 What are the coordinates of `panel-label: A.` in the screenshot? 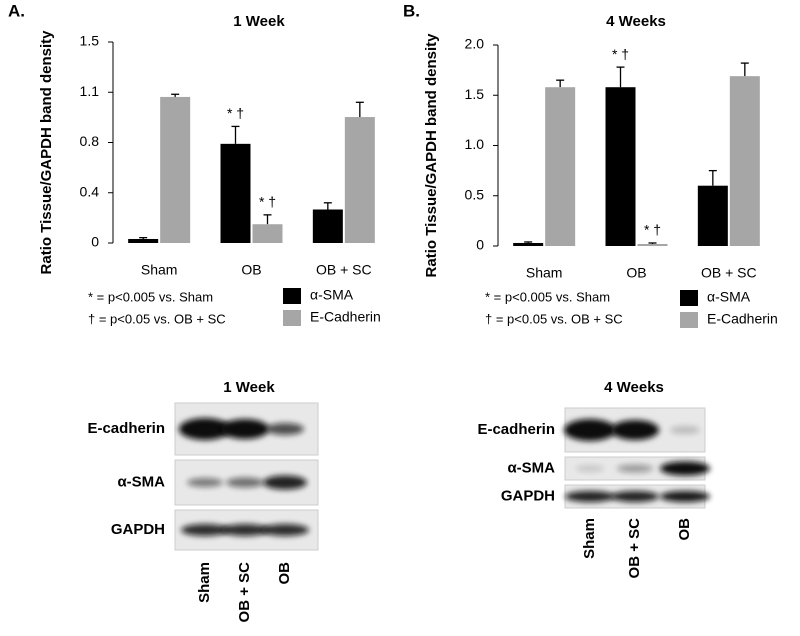 It's located at (16, 10).